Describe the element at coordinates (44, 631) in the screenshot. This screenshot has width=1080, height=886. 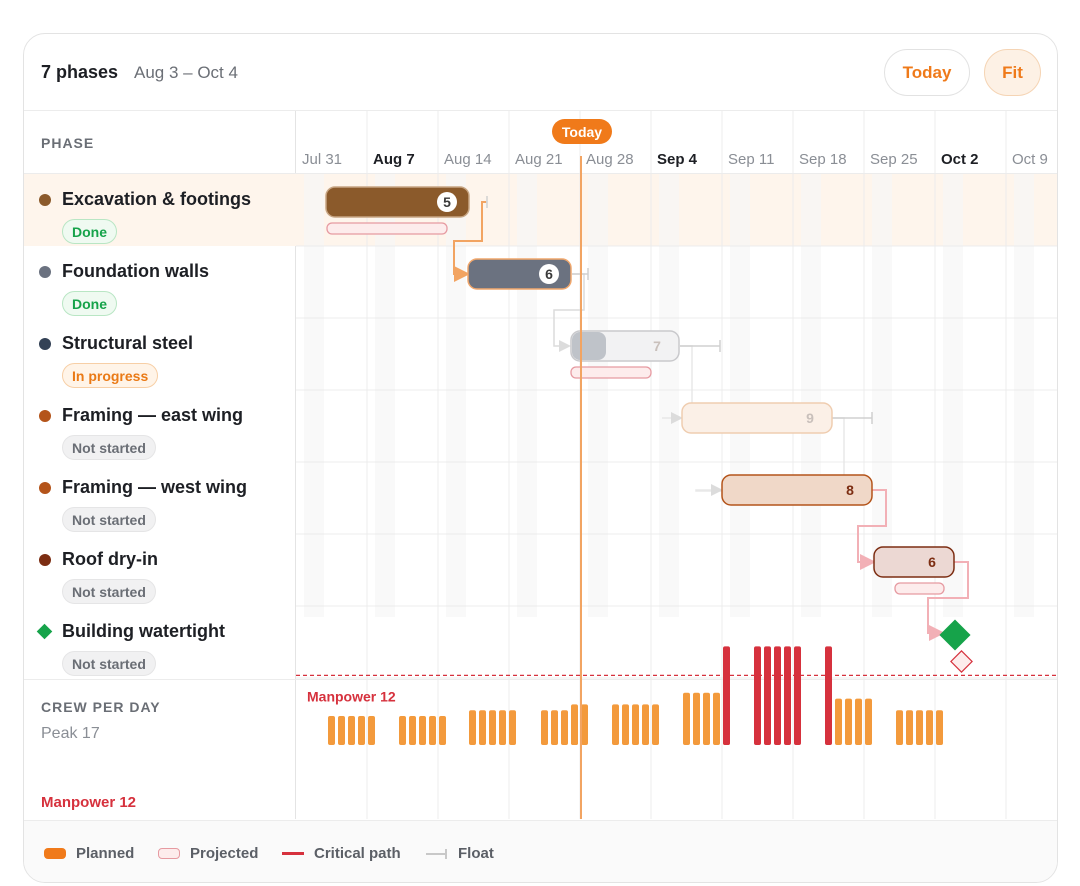
I see `milestone-diamond-icon` at that location.